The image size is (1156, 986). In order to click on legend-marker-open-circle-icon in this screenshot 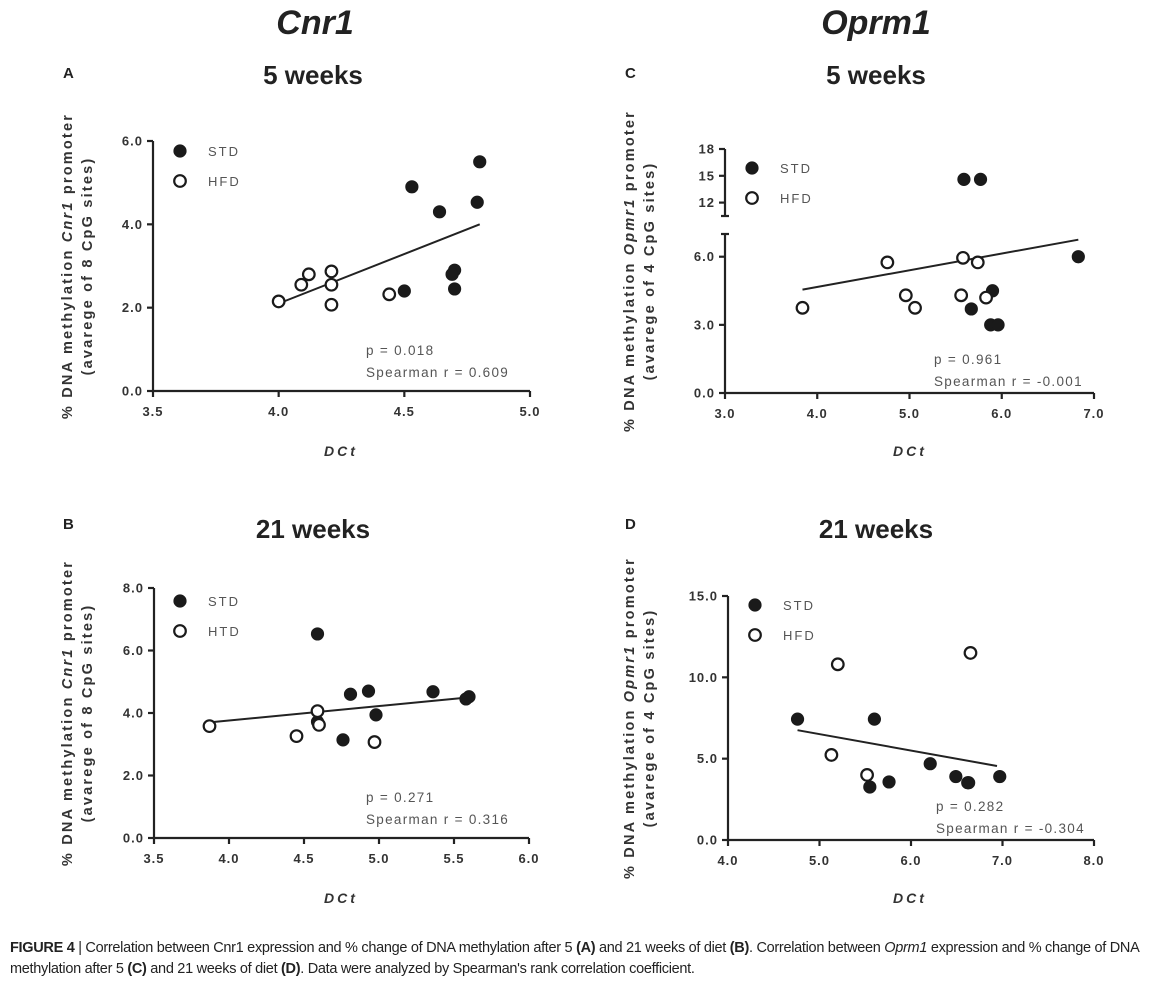, I will do `click(180, 631)`.